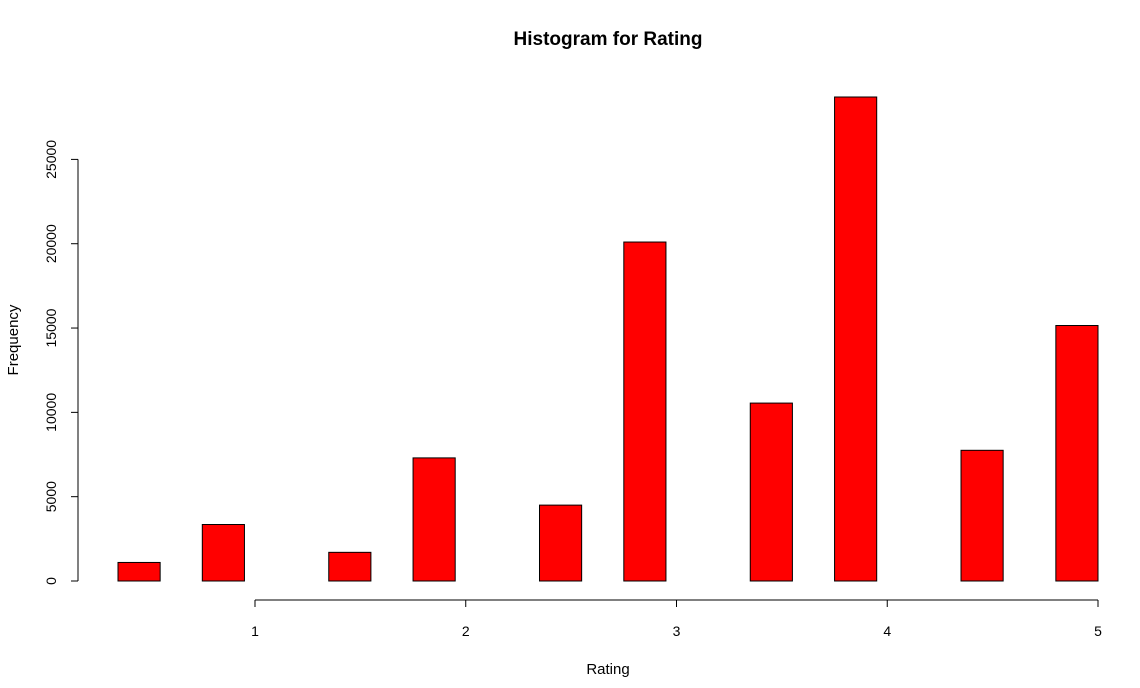 Image resolution: width=1140 pixels, height=688 pixels. Describe the element at coordinates (51, 159) in the screenshot. I see `y-tick-label: 25000` at that location.